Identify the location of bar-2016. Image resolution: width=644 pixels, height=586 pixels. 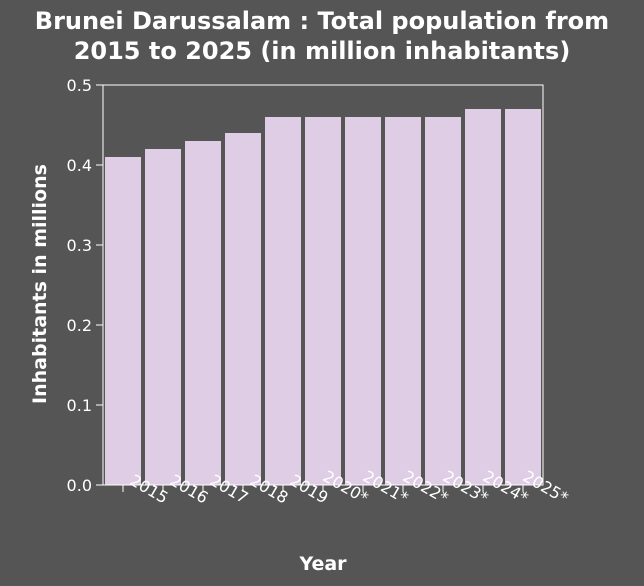
(163, 317).